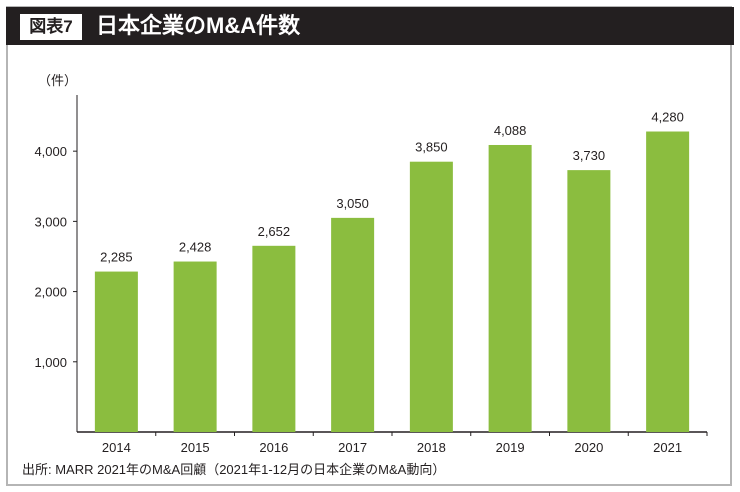 The height and width of the screenshot is (492, 740). Describe the element at coordinates (50, 362) in the screenshot. I see `y-tick-label: 1,000` at that location.